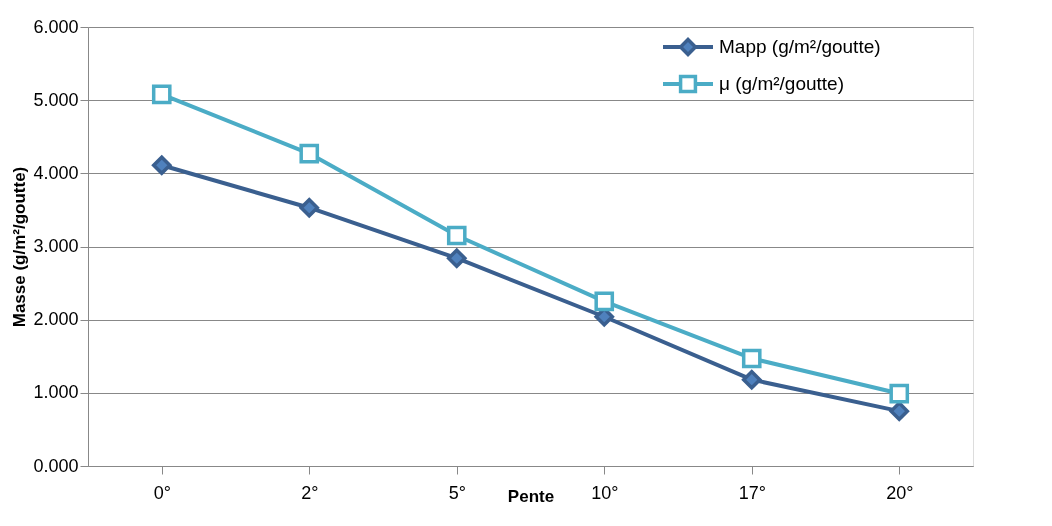 The height and width of the screenshot is (526, 1052). What do you see at coordinates (781, 83) in the screenshot?
I see `legend-label: μ (g/m²/goutte)` at bounding box center [781, 83].